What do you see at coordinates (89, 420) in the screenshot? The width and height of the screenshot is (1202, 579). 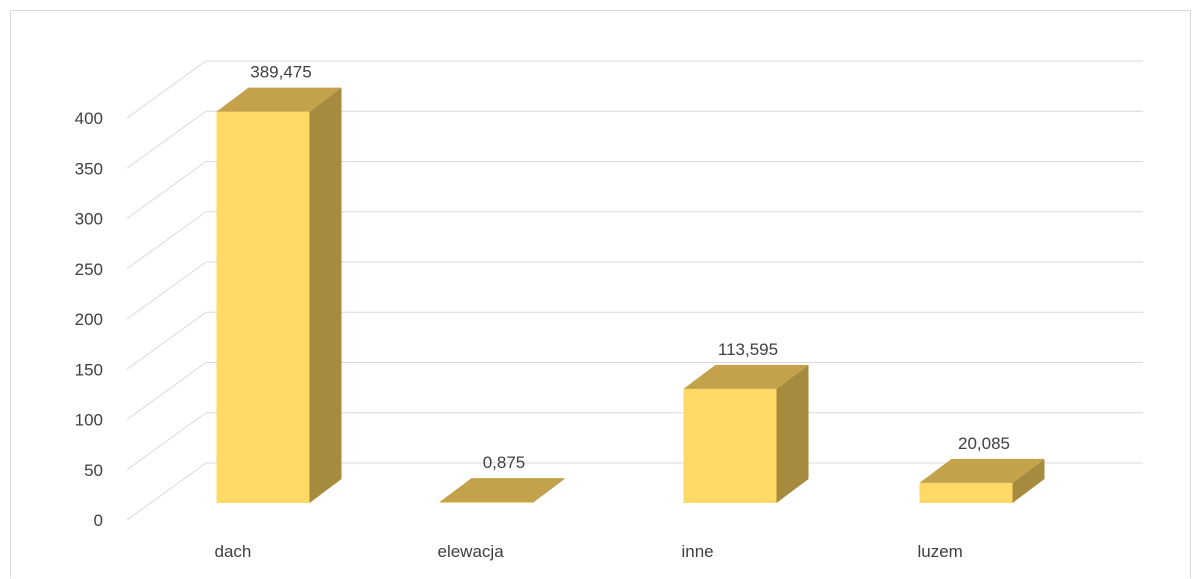 I see `y-tick-label: 100` at bounding box center [89, 420].